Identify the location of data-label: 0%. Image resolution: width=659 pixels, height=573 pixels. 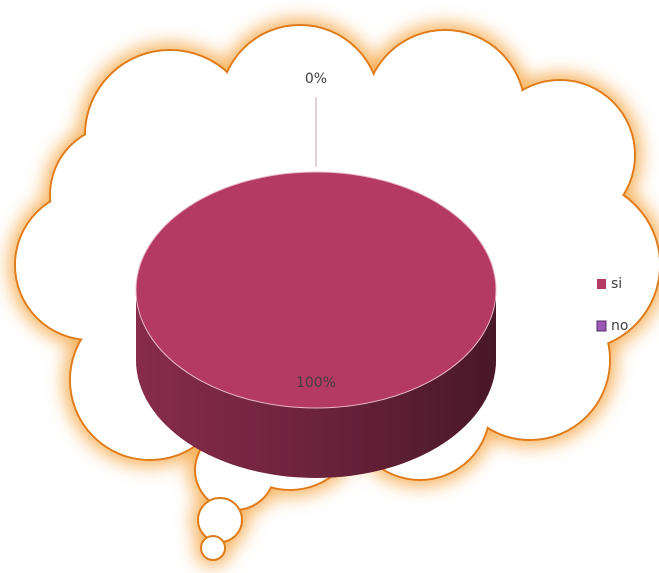
(316, 79).